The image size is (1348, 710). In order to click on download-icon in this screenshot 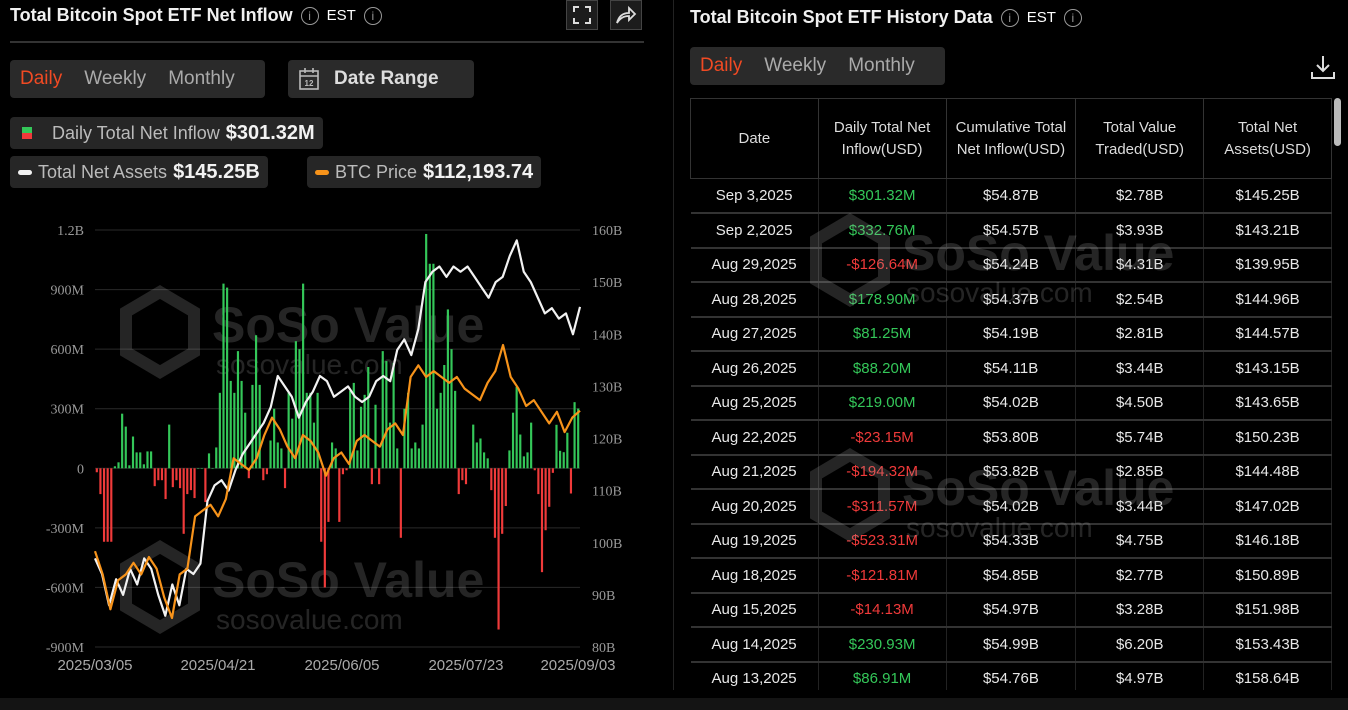, I will do `click(1323, 67)`.